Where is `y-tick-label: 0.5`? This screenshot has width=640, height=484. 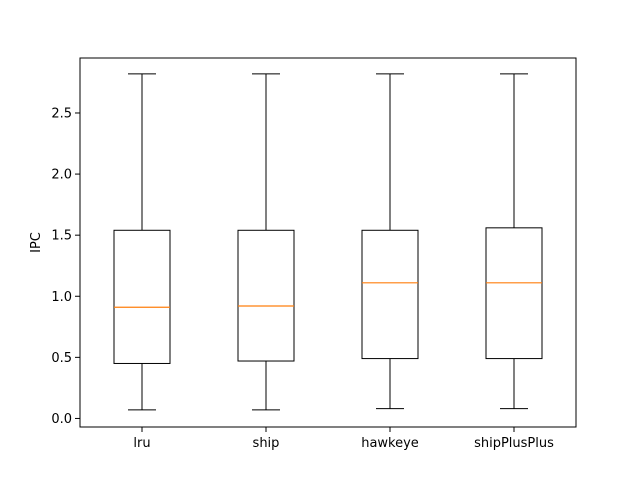
y-tick-label: 0.5 is located at coordinates (61, 358).